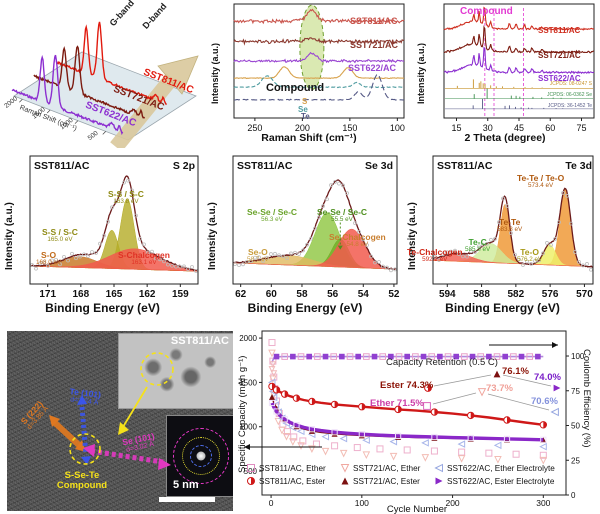 The height and width of the screenshot is (514, 600). Describe the element at coordinates (505, 138) in the screenshot. I see `xrd-x-axis-label: 2 Theta (degree)` at that location.